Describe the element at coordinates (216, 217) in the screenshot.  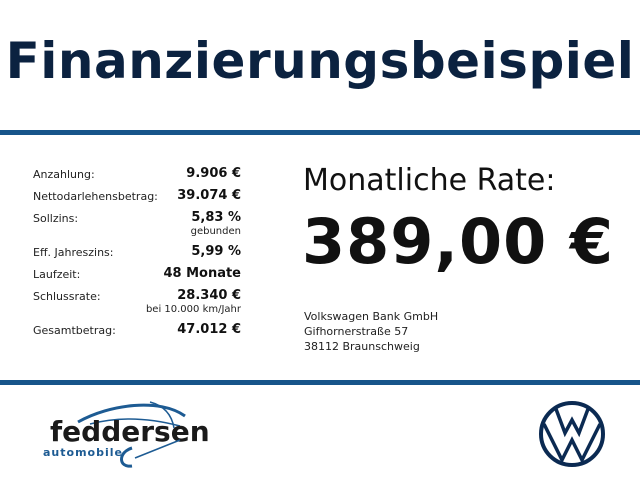
I see `detail-value: 5,83 %` at that location.